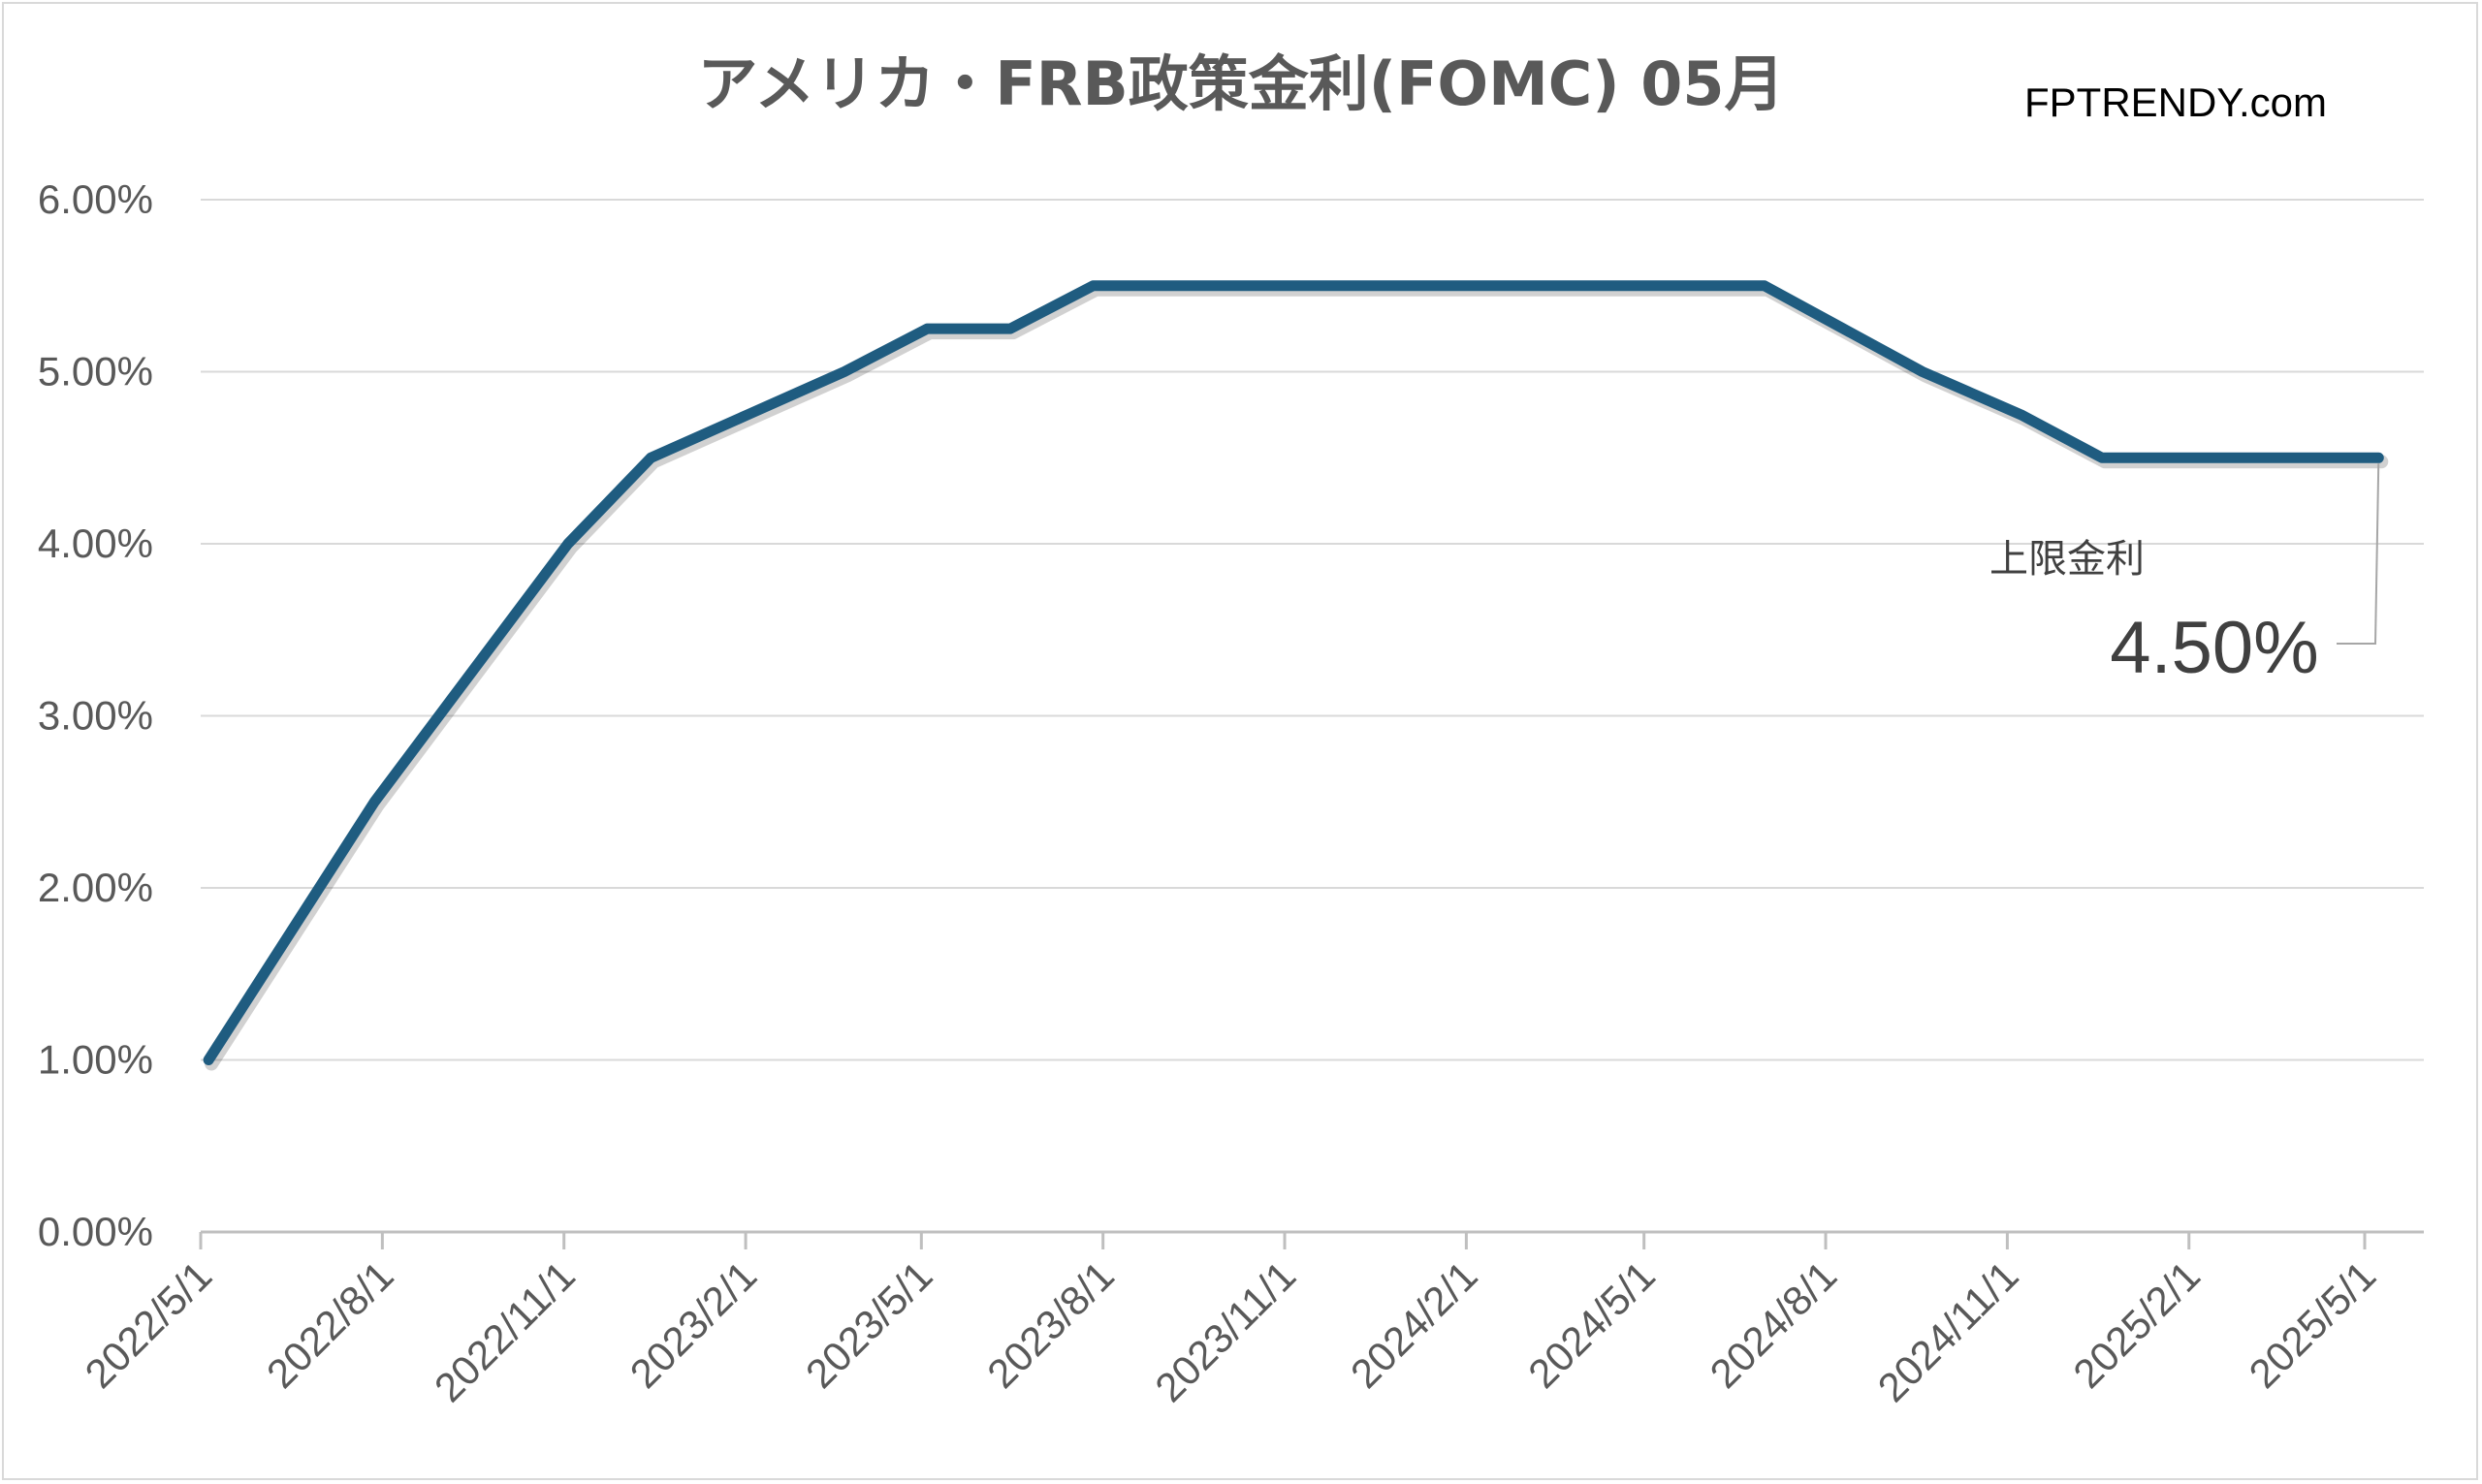  I want to click on y-tick-label: 3.00%, so click(95, 716).